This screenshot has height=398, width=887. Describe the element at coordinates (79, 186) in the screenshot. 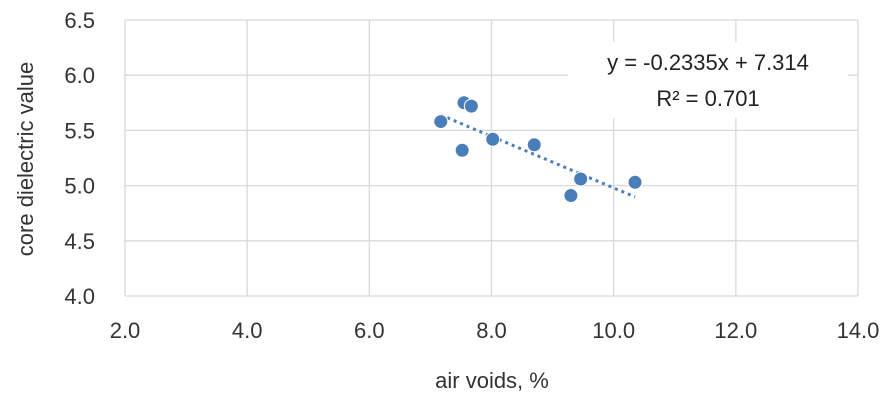

I see `y-tick-label: 5.0` at that location.